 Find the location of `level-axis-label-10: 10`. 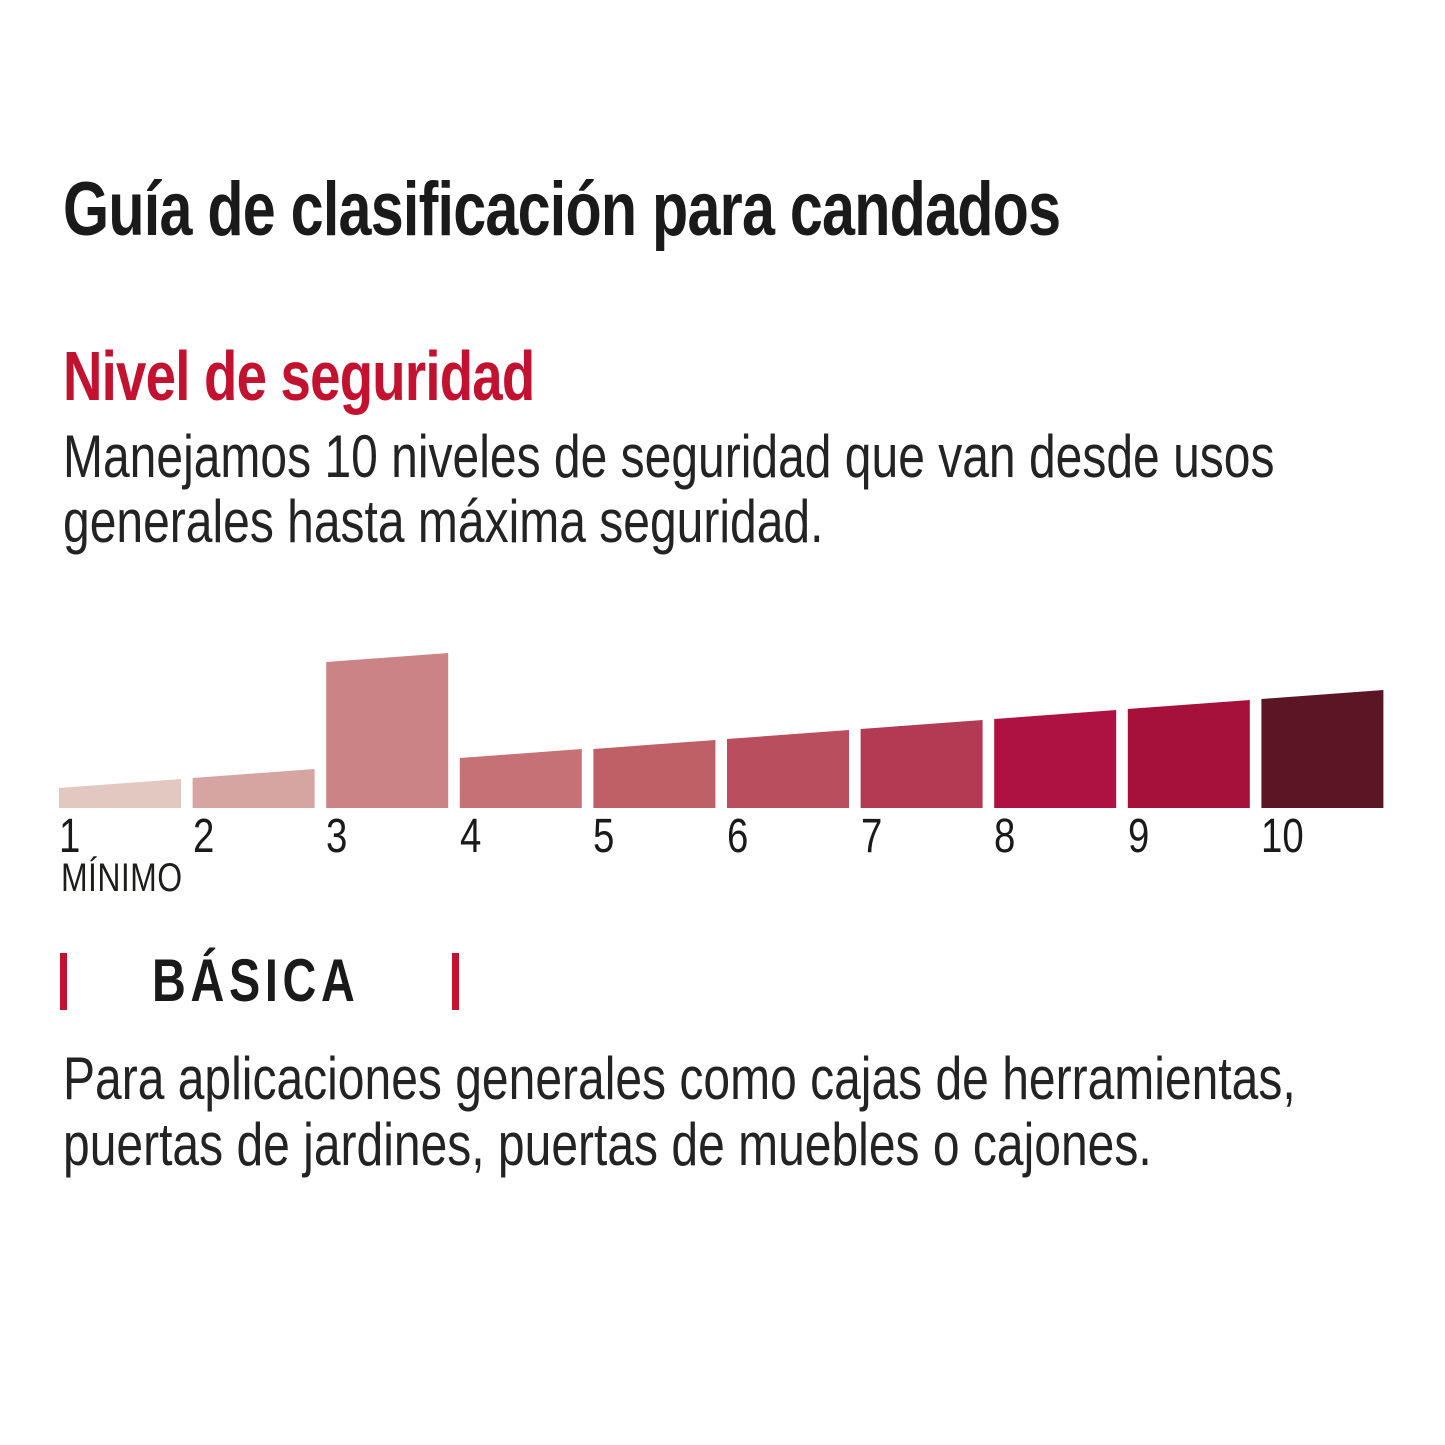

level-axis-label-10: 10 is located at coordinates (1282, 836).